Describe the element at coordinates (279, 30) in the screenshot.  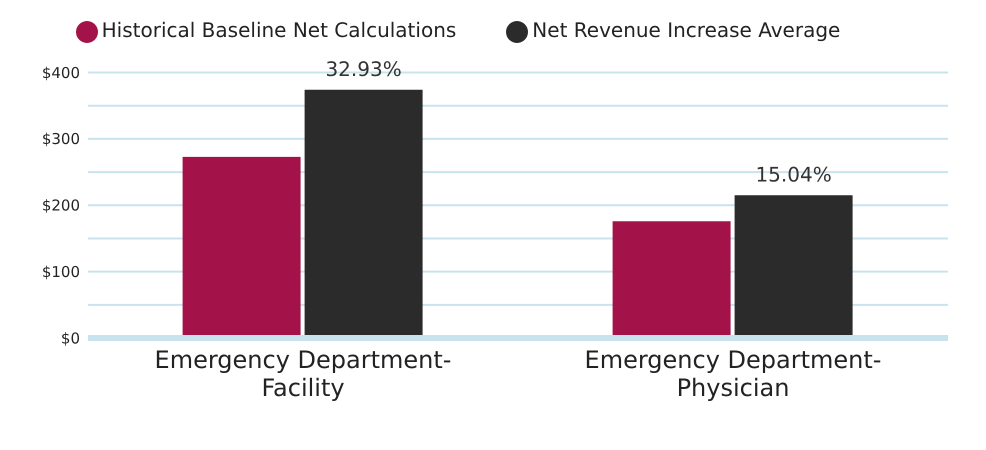
I see `legend-label: Historical Baseline Net Calculations` at that location.